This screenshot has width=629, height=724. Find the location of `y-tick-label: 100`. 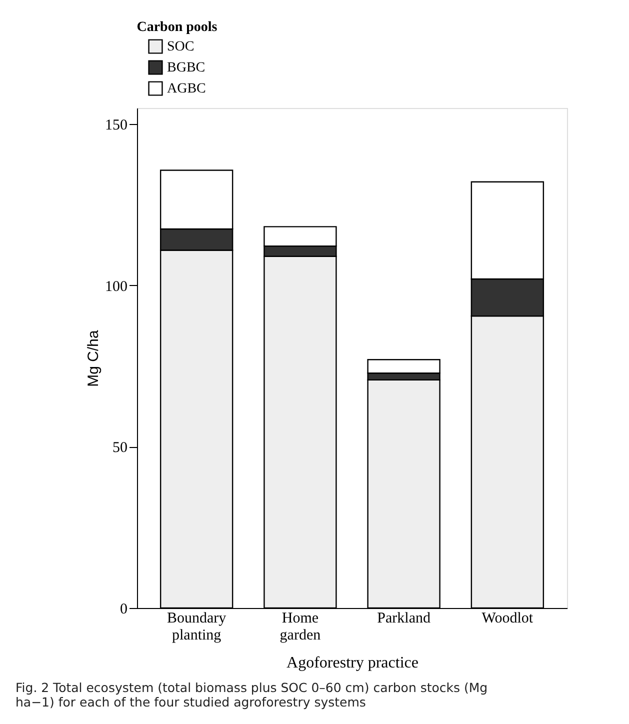

y-tick-label: 100 is located at coordinates (116, 286).